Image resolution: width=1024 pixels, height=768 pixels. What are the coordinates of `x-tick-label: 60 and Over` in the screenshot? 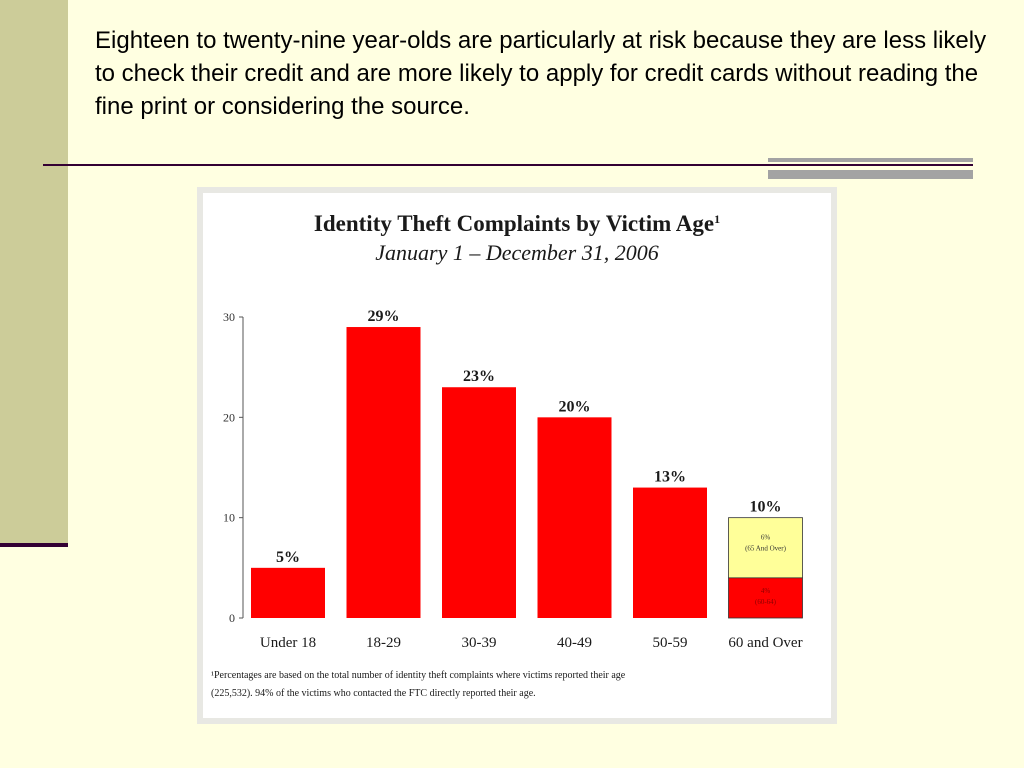 It's located at (765, 643).